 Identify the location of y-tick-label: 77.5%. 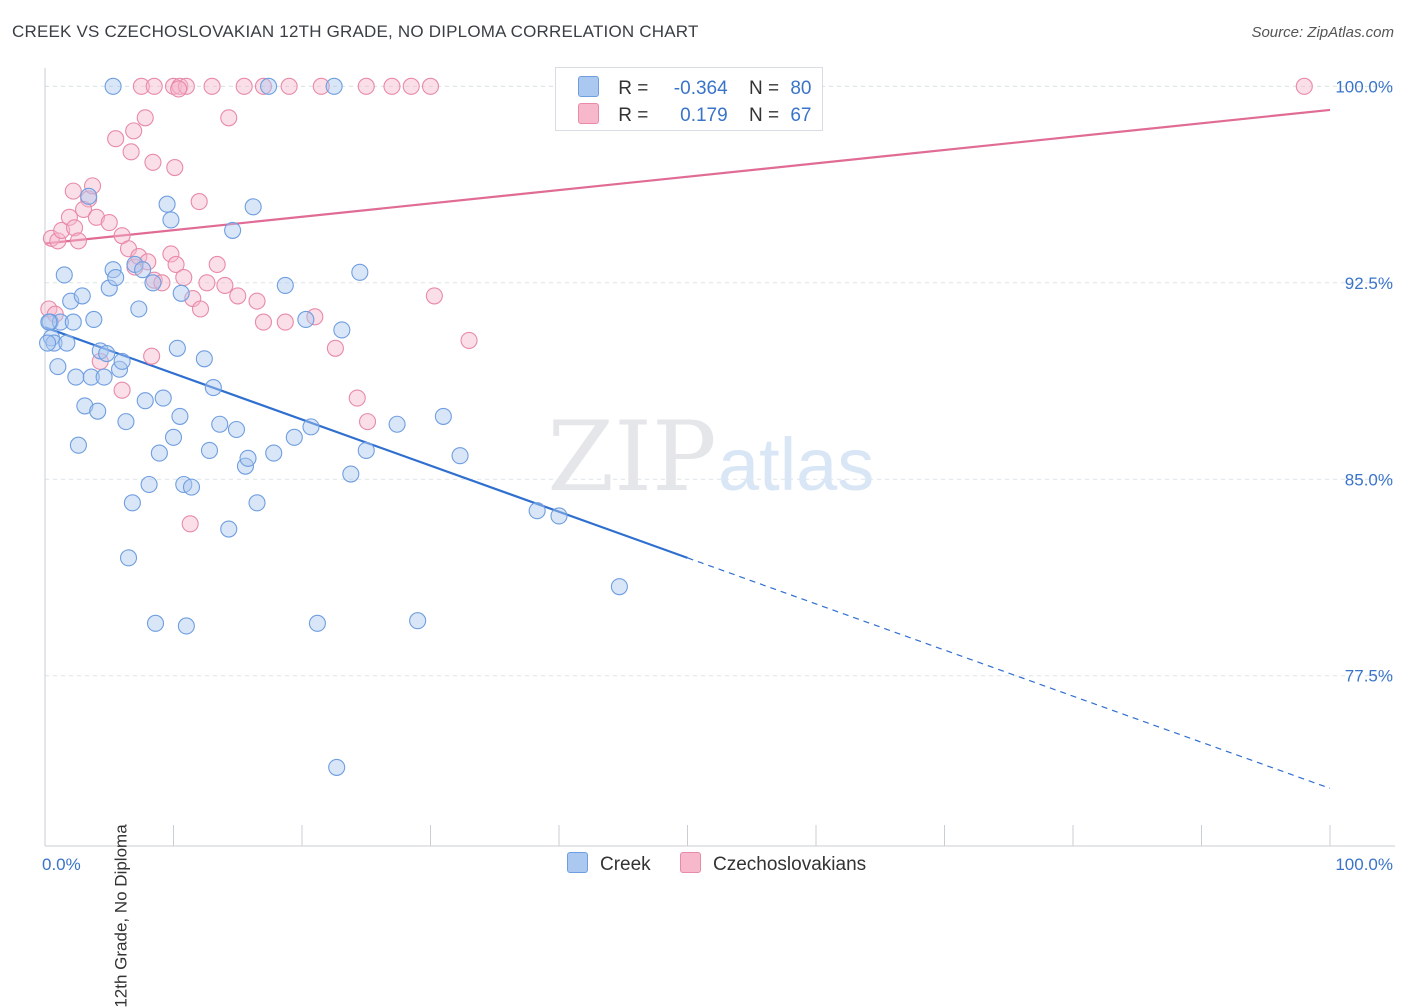
(1369, 676).